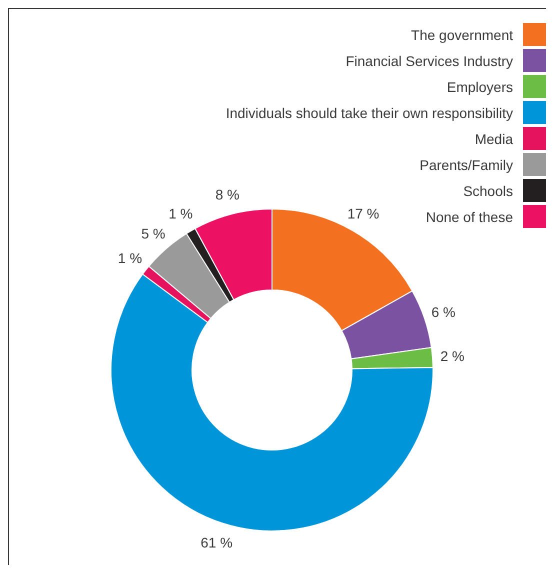  What do you see at coordinates (227, 194) in the screenshot?
I see `data-label: 8 %` at bounding box center [227, 194].